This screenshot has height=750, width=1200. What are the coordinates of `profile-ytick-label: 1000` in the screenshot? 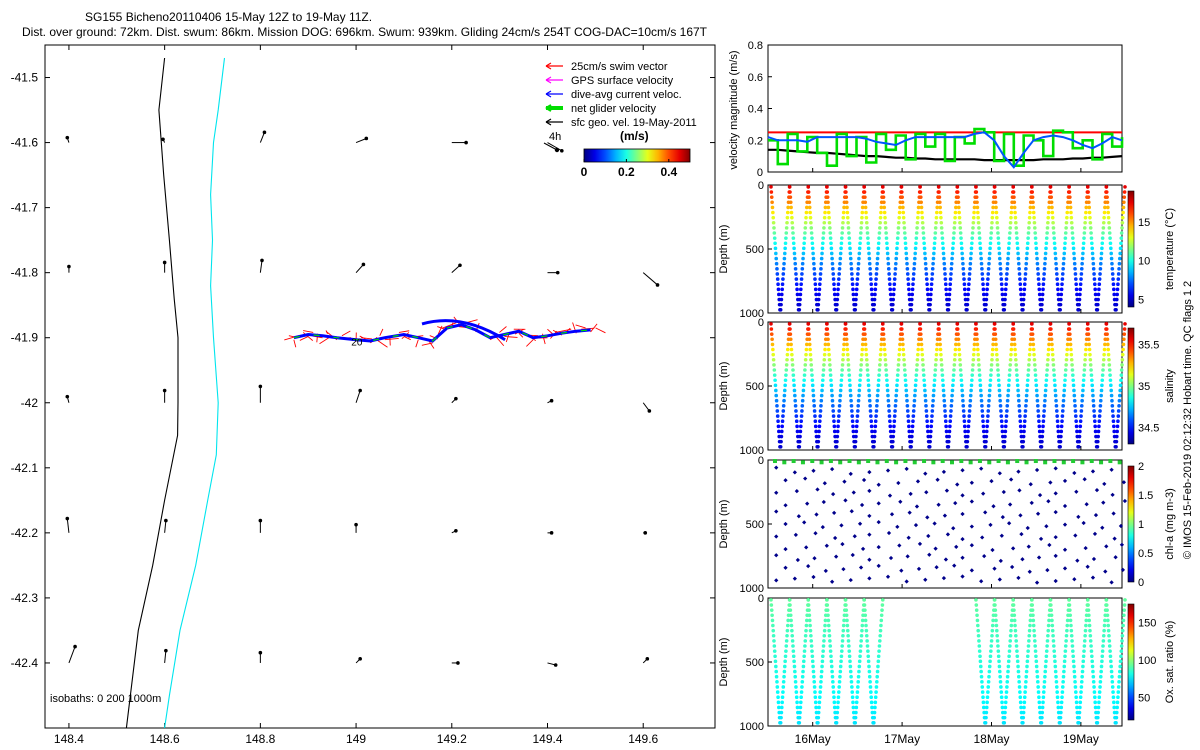 It's located at (752, 589).